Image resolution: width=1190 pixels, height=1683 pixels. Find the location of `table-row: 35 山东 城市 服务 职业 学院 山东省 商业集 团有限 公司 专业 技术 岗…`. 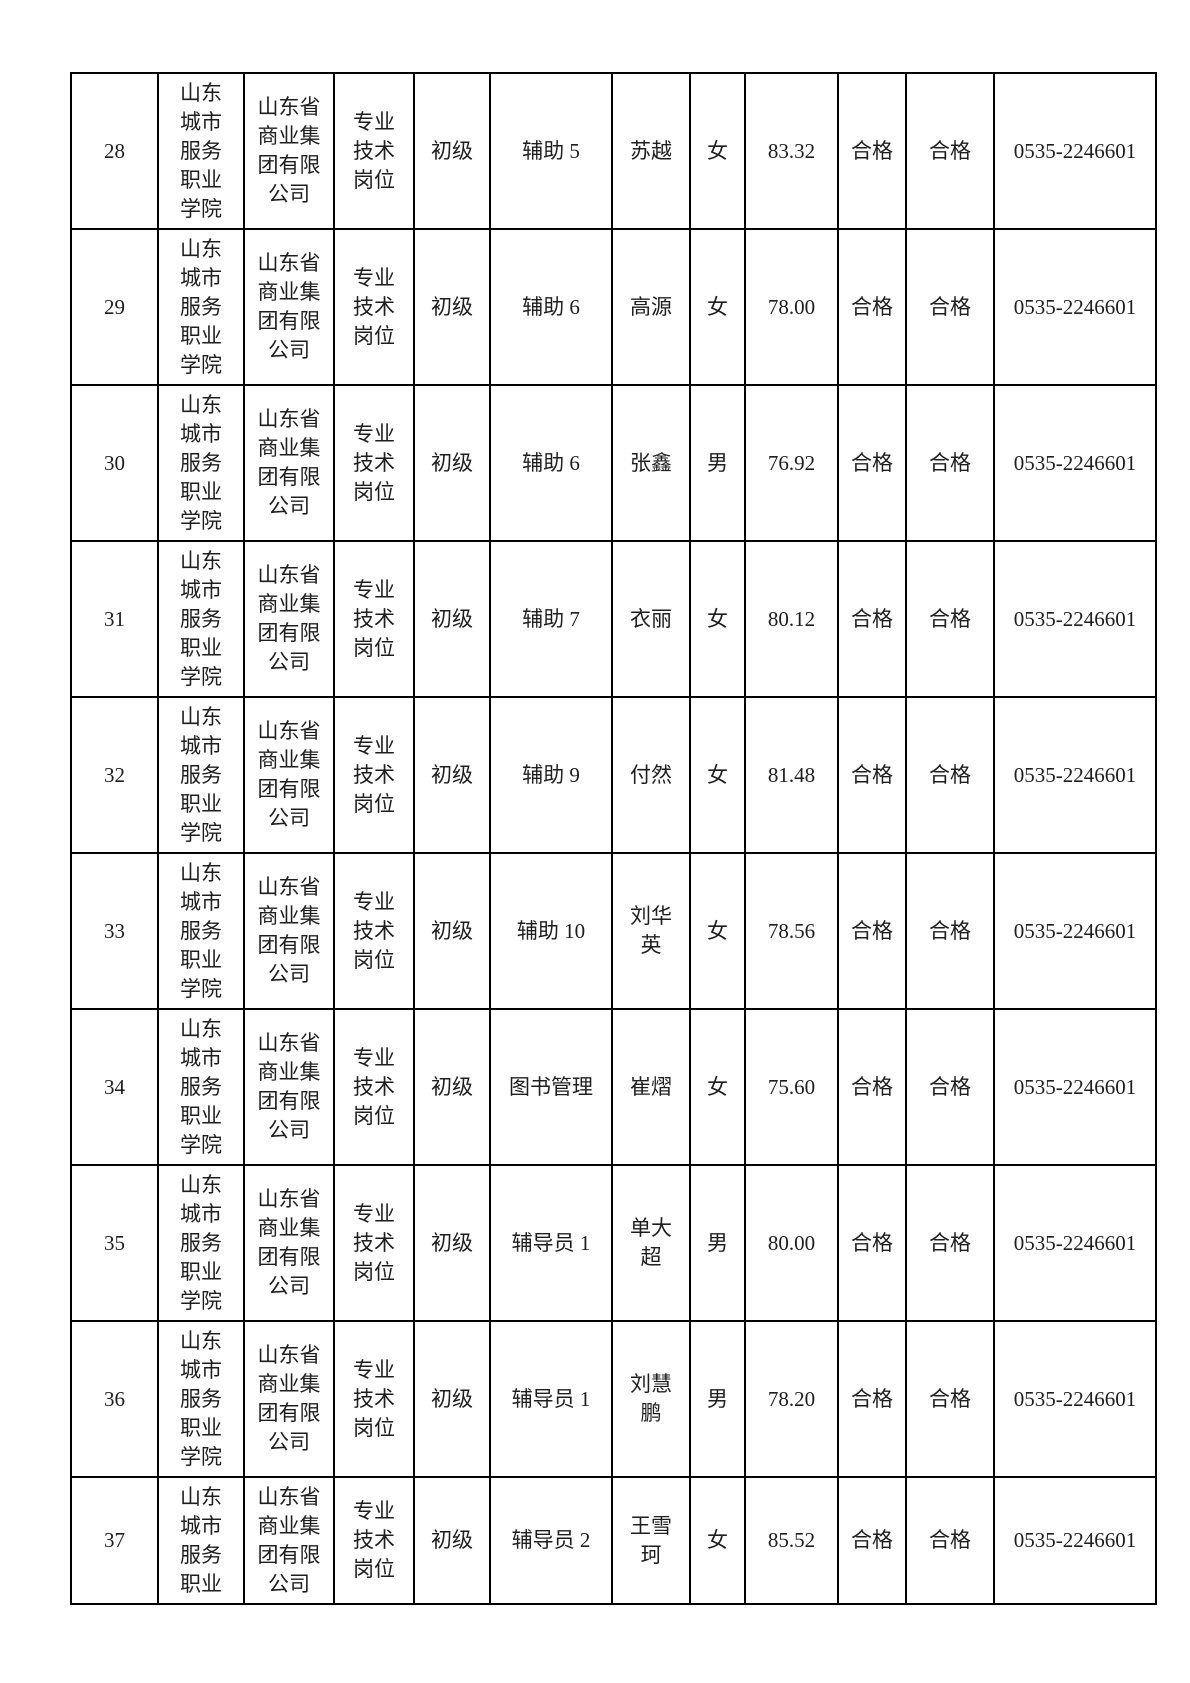

table-row: 35 山东 城市 服务 职业 学院 山东省 商业集 团有限 公司 专业 技术 岗… is located at coordinates (613, 1243).